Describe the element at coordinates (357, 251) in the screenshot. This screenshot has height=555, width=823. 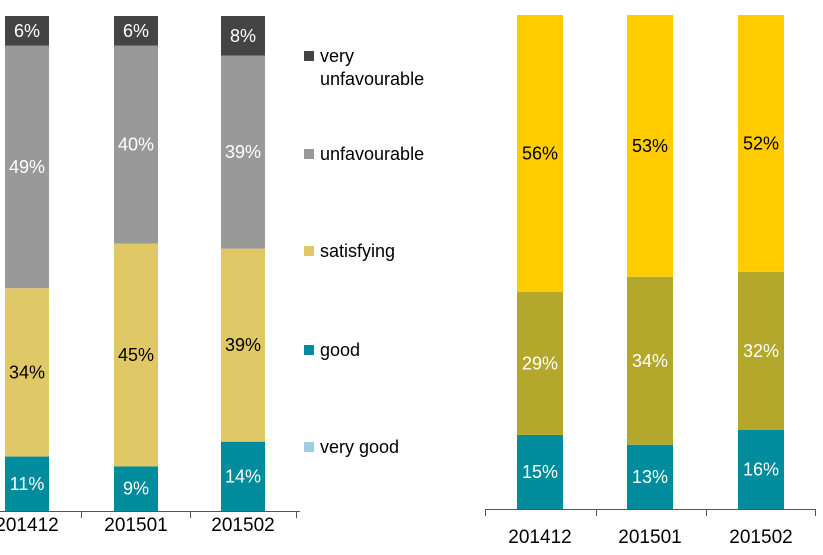
I see `legend-label-2: satisfying` at that location.